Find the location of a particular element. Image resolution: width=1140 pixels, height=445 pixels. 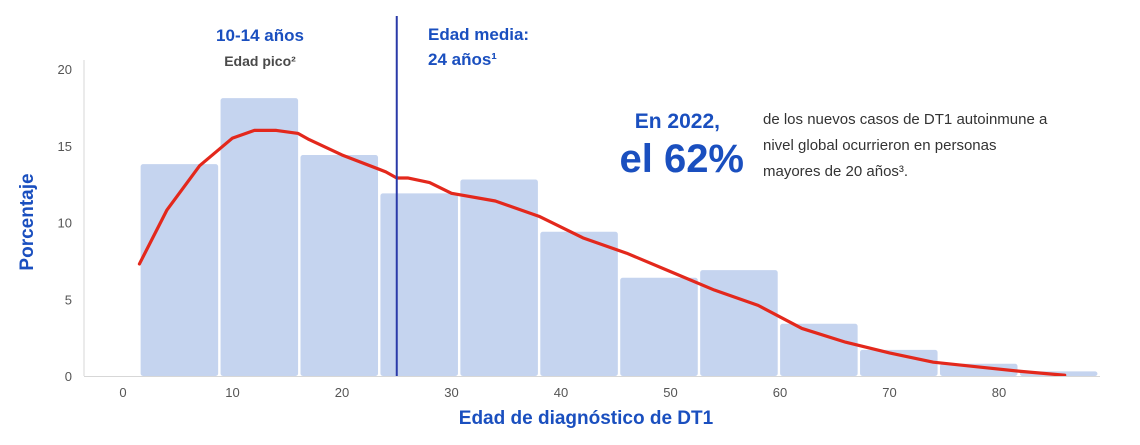

x-tick-label: 80 is located at coordinates (999, 392).